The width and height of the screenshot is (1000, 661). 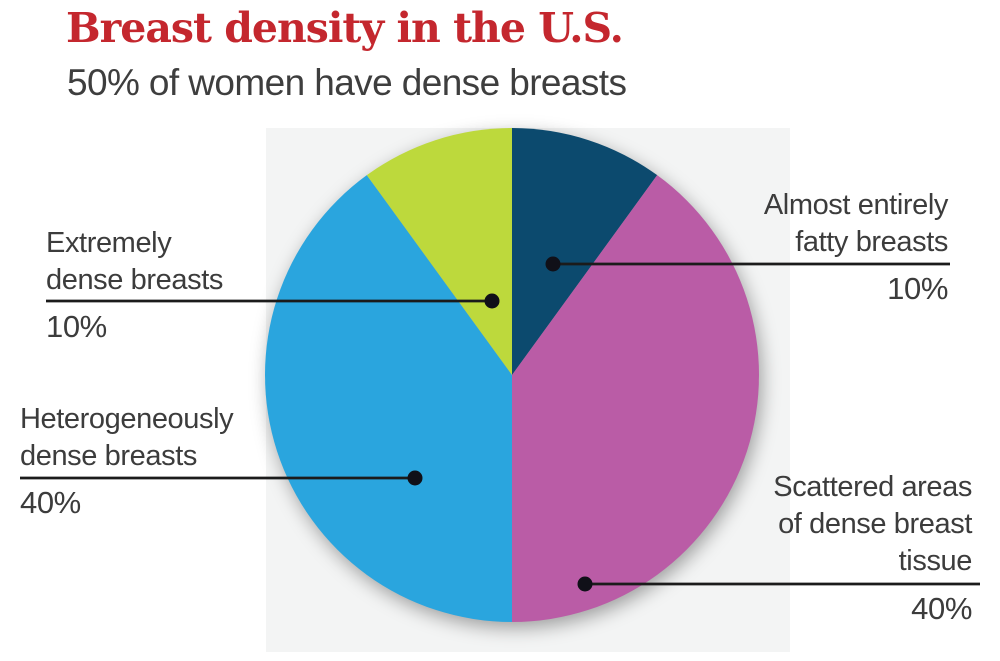 What do you see at coordinates (872, 487) in the screenshot?
I see `callout-label-line: Scattered areas` at bounding box center [872, 487].